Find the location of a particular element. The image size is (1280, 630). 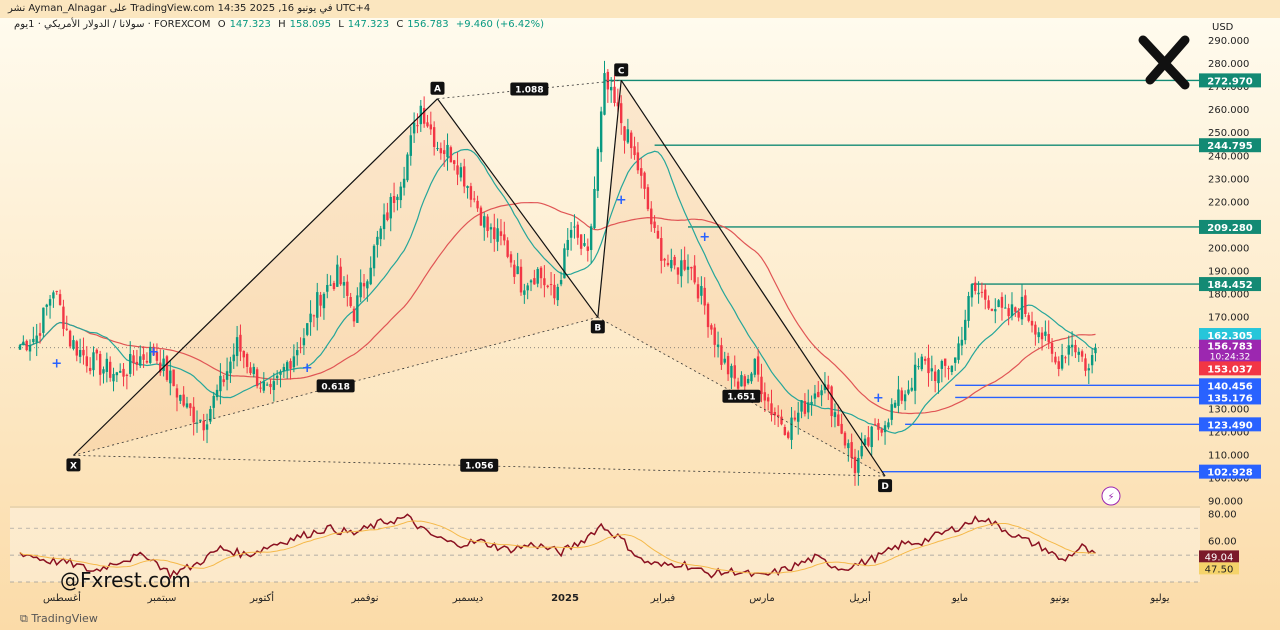

y-tick-label: 100.000 is located at coordinates (1228, 478).